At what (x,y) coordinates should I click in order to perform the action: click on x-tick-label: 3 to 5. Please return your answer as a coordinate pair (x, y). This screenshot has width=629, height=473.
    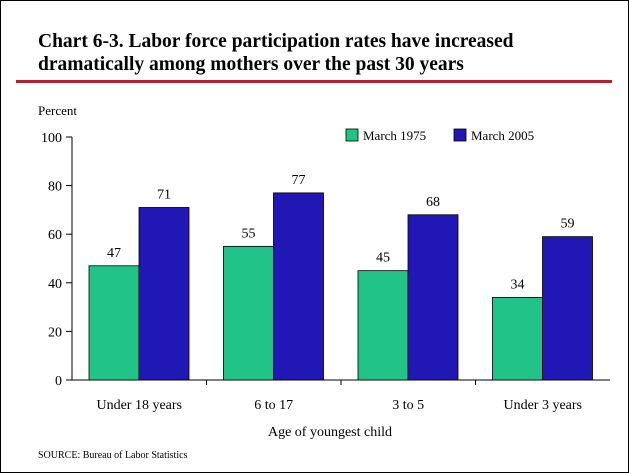
    Looking at the image, I should click on (408, 405).